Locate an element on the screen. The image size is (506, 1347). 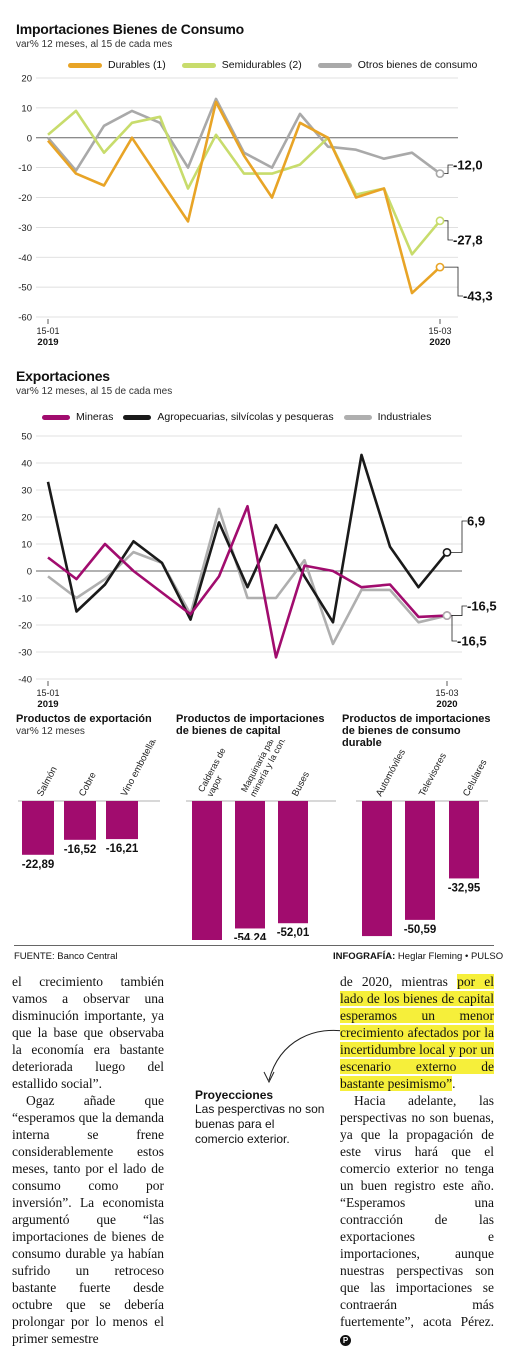
category-label: Buses is located at coordinates (301, 784).